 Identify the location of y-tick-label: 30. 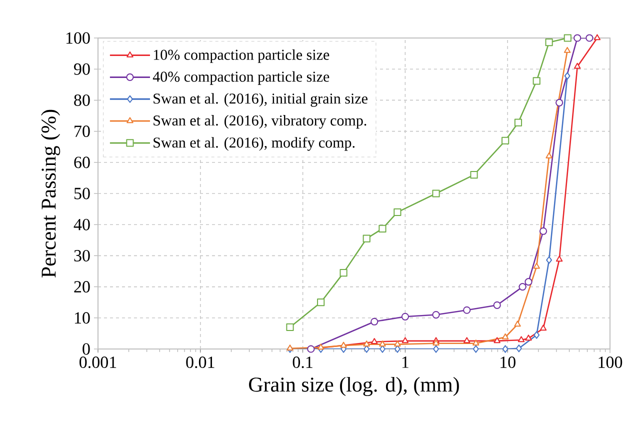
(82, 256).